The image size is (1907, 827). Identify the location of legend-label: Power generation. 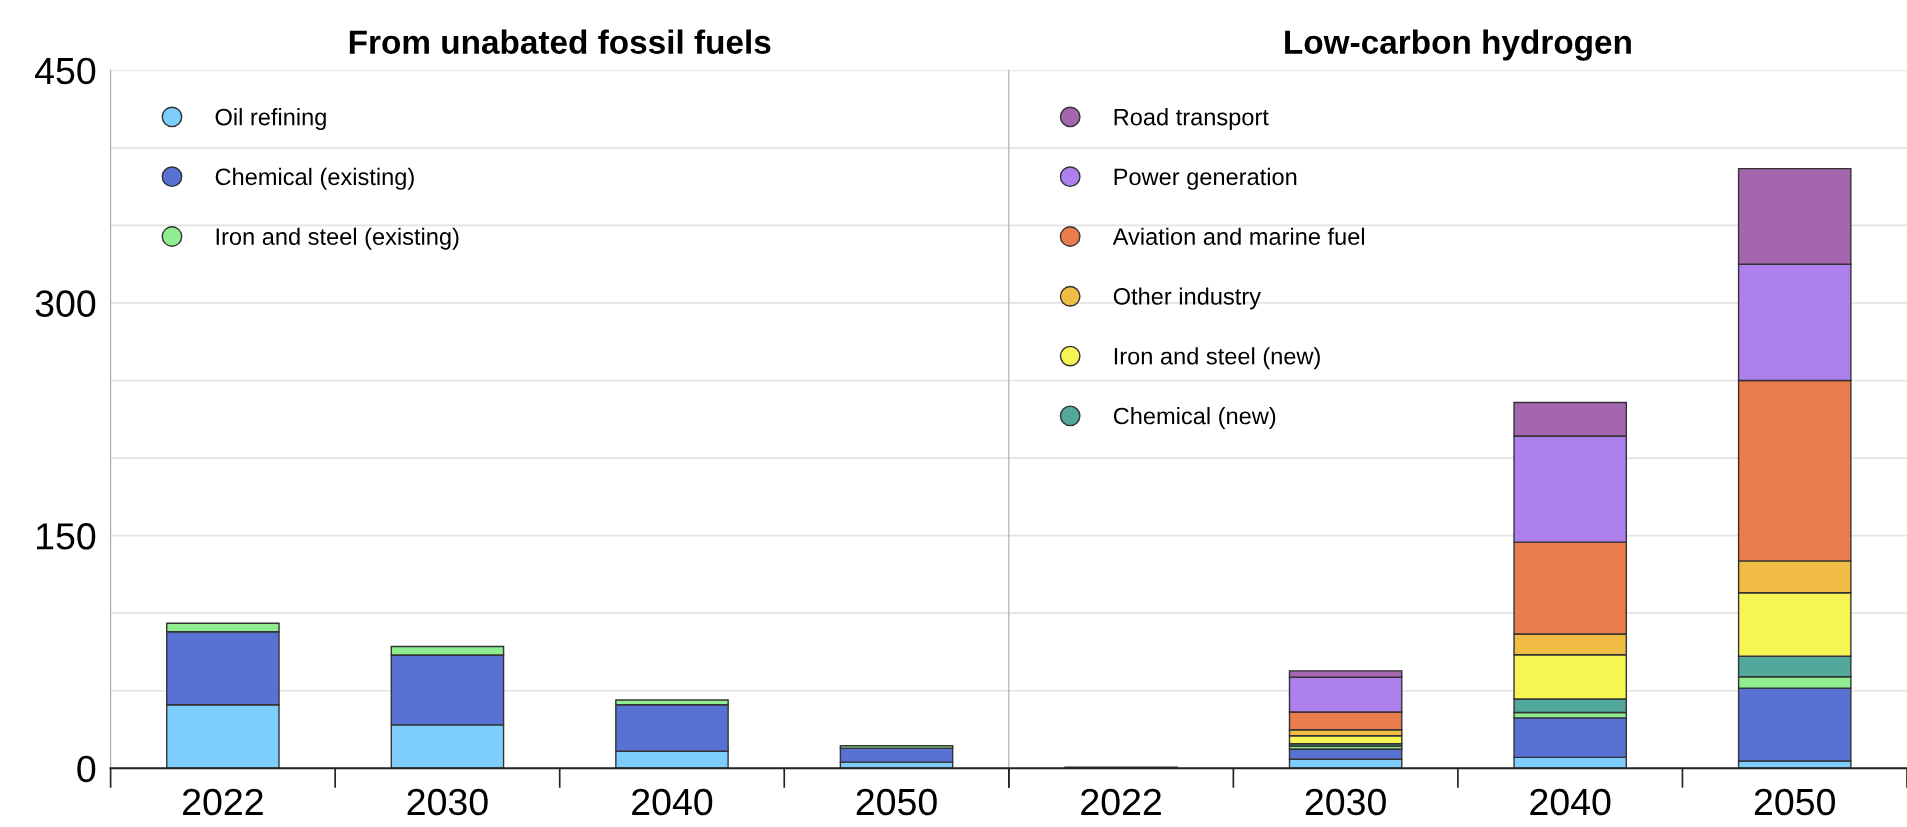
(1205, 178).